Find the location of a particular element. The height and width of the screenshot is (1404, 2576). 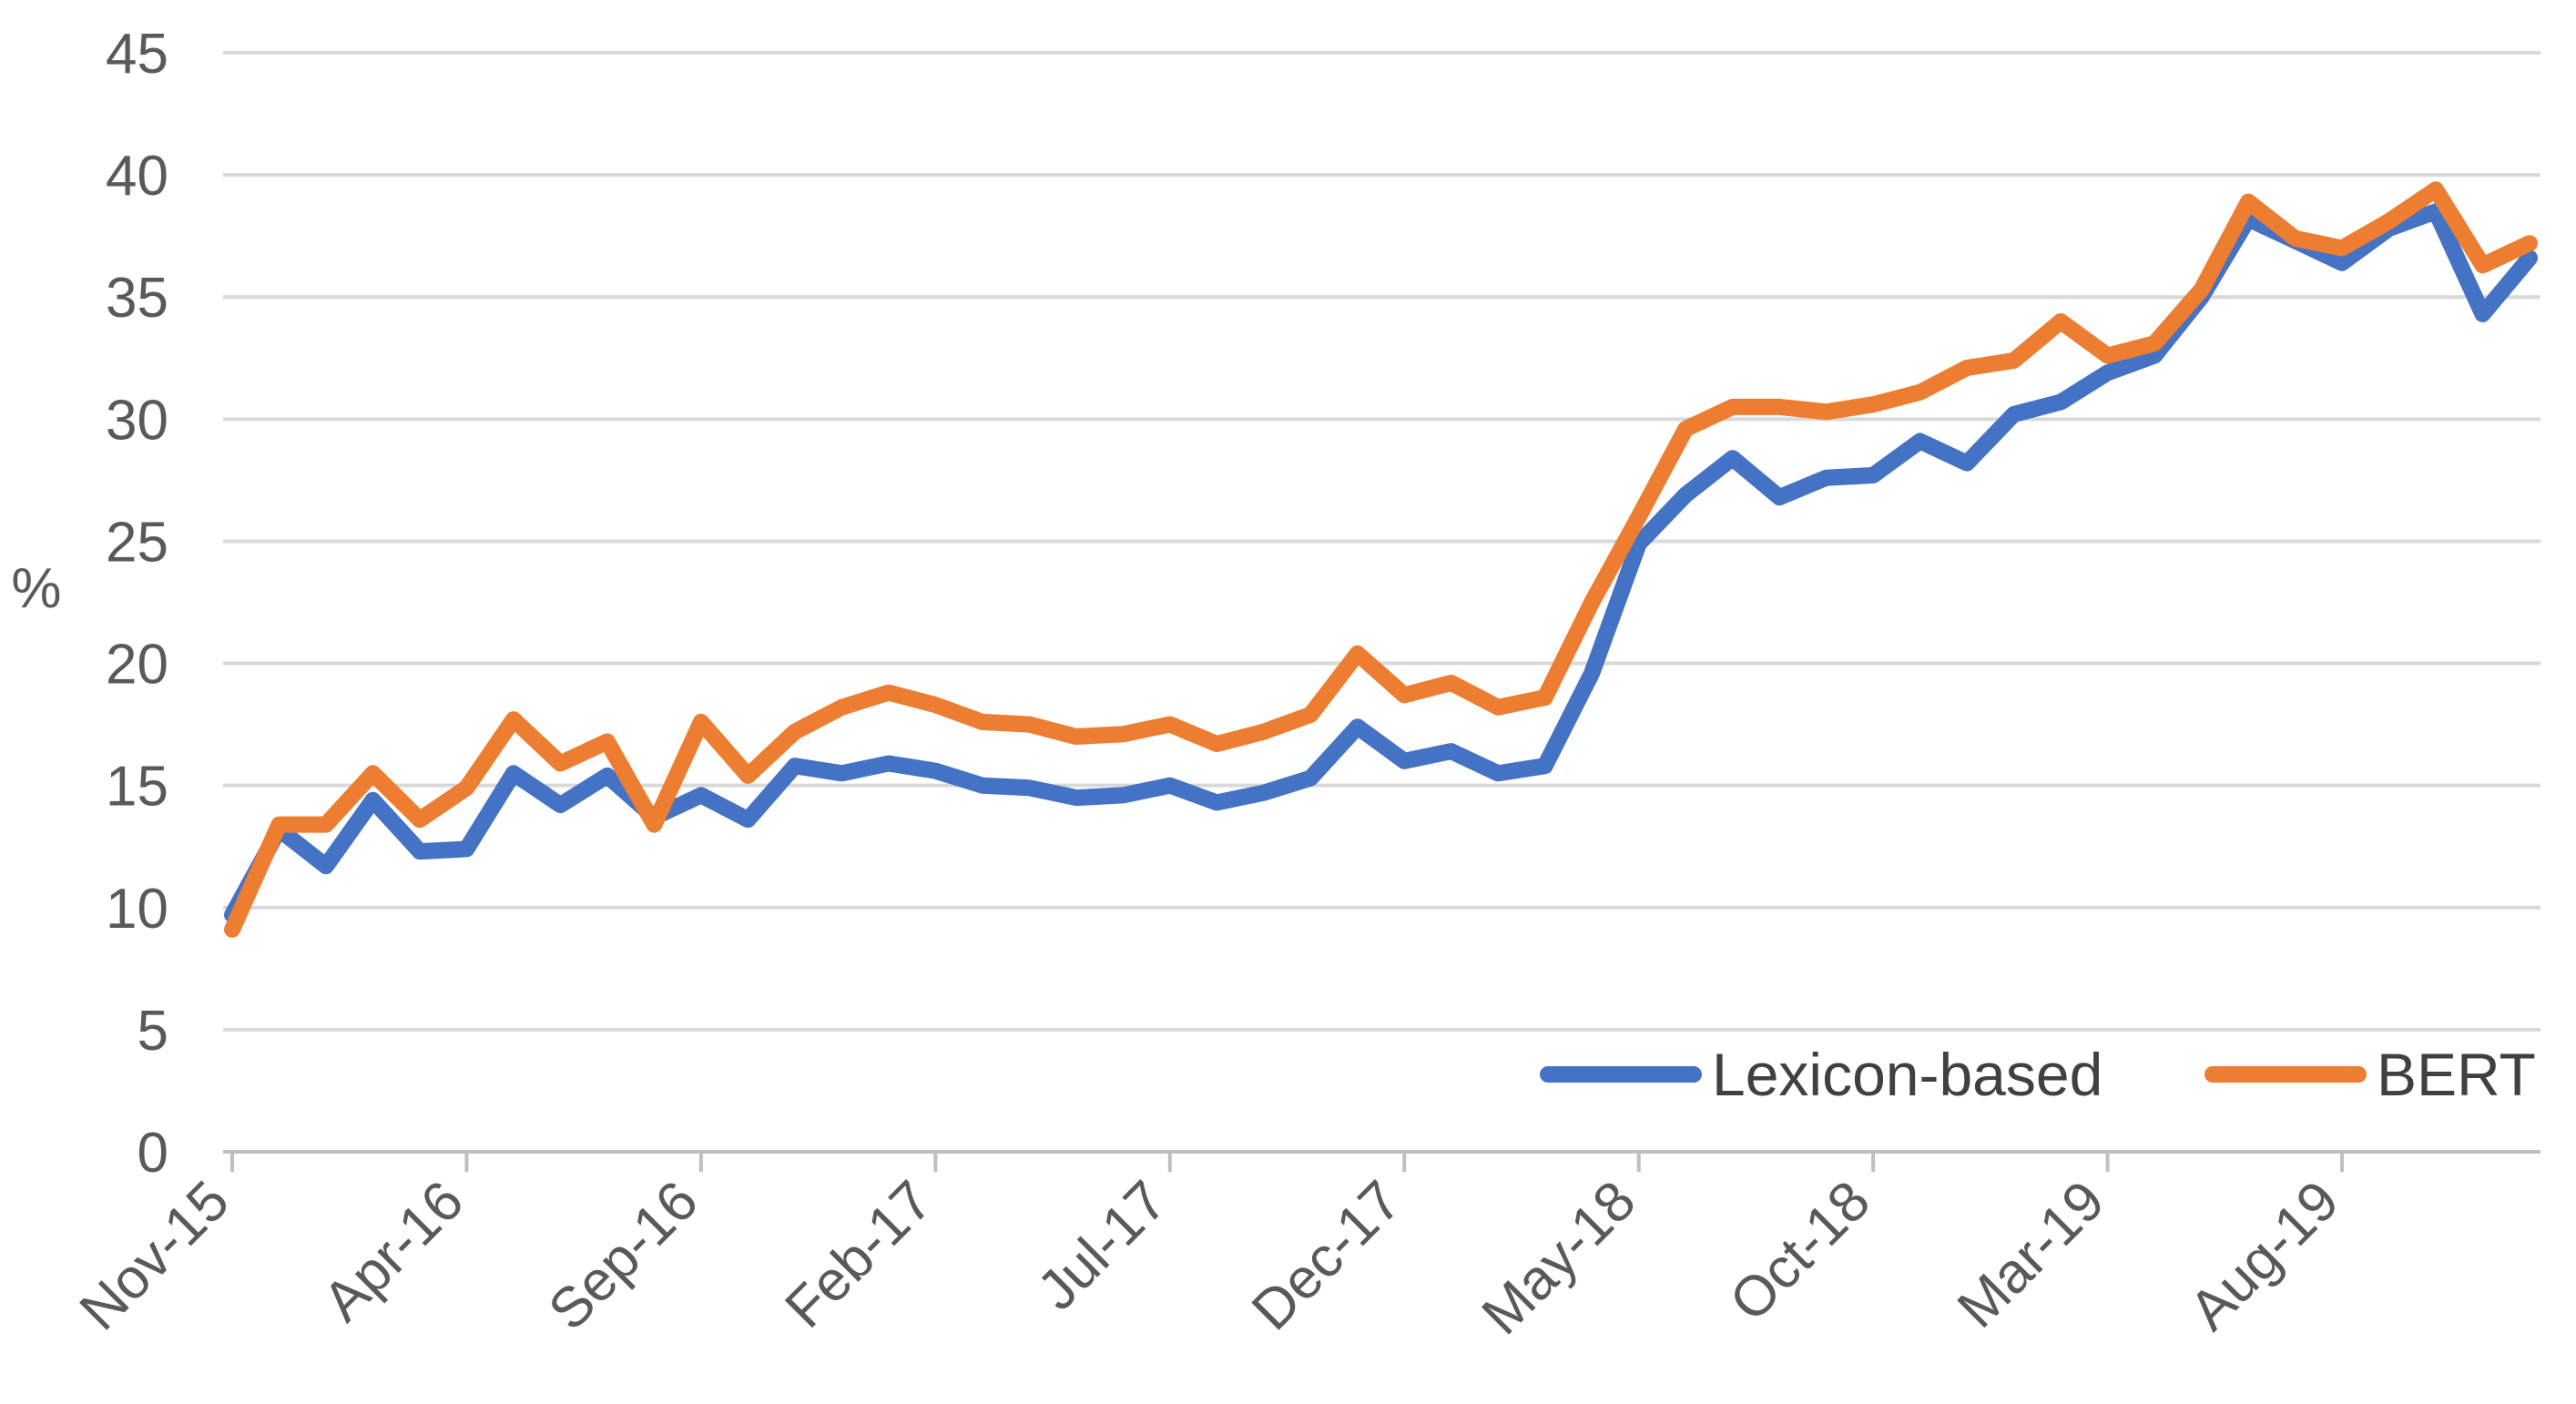

y-tick-label: 15 is located at coordinates (137, 787).